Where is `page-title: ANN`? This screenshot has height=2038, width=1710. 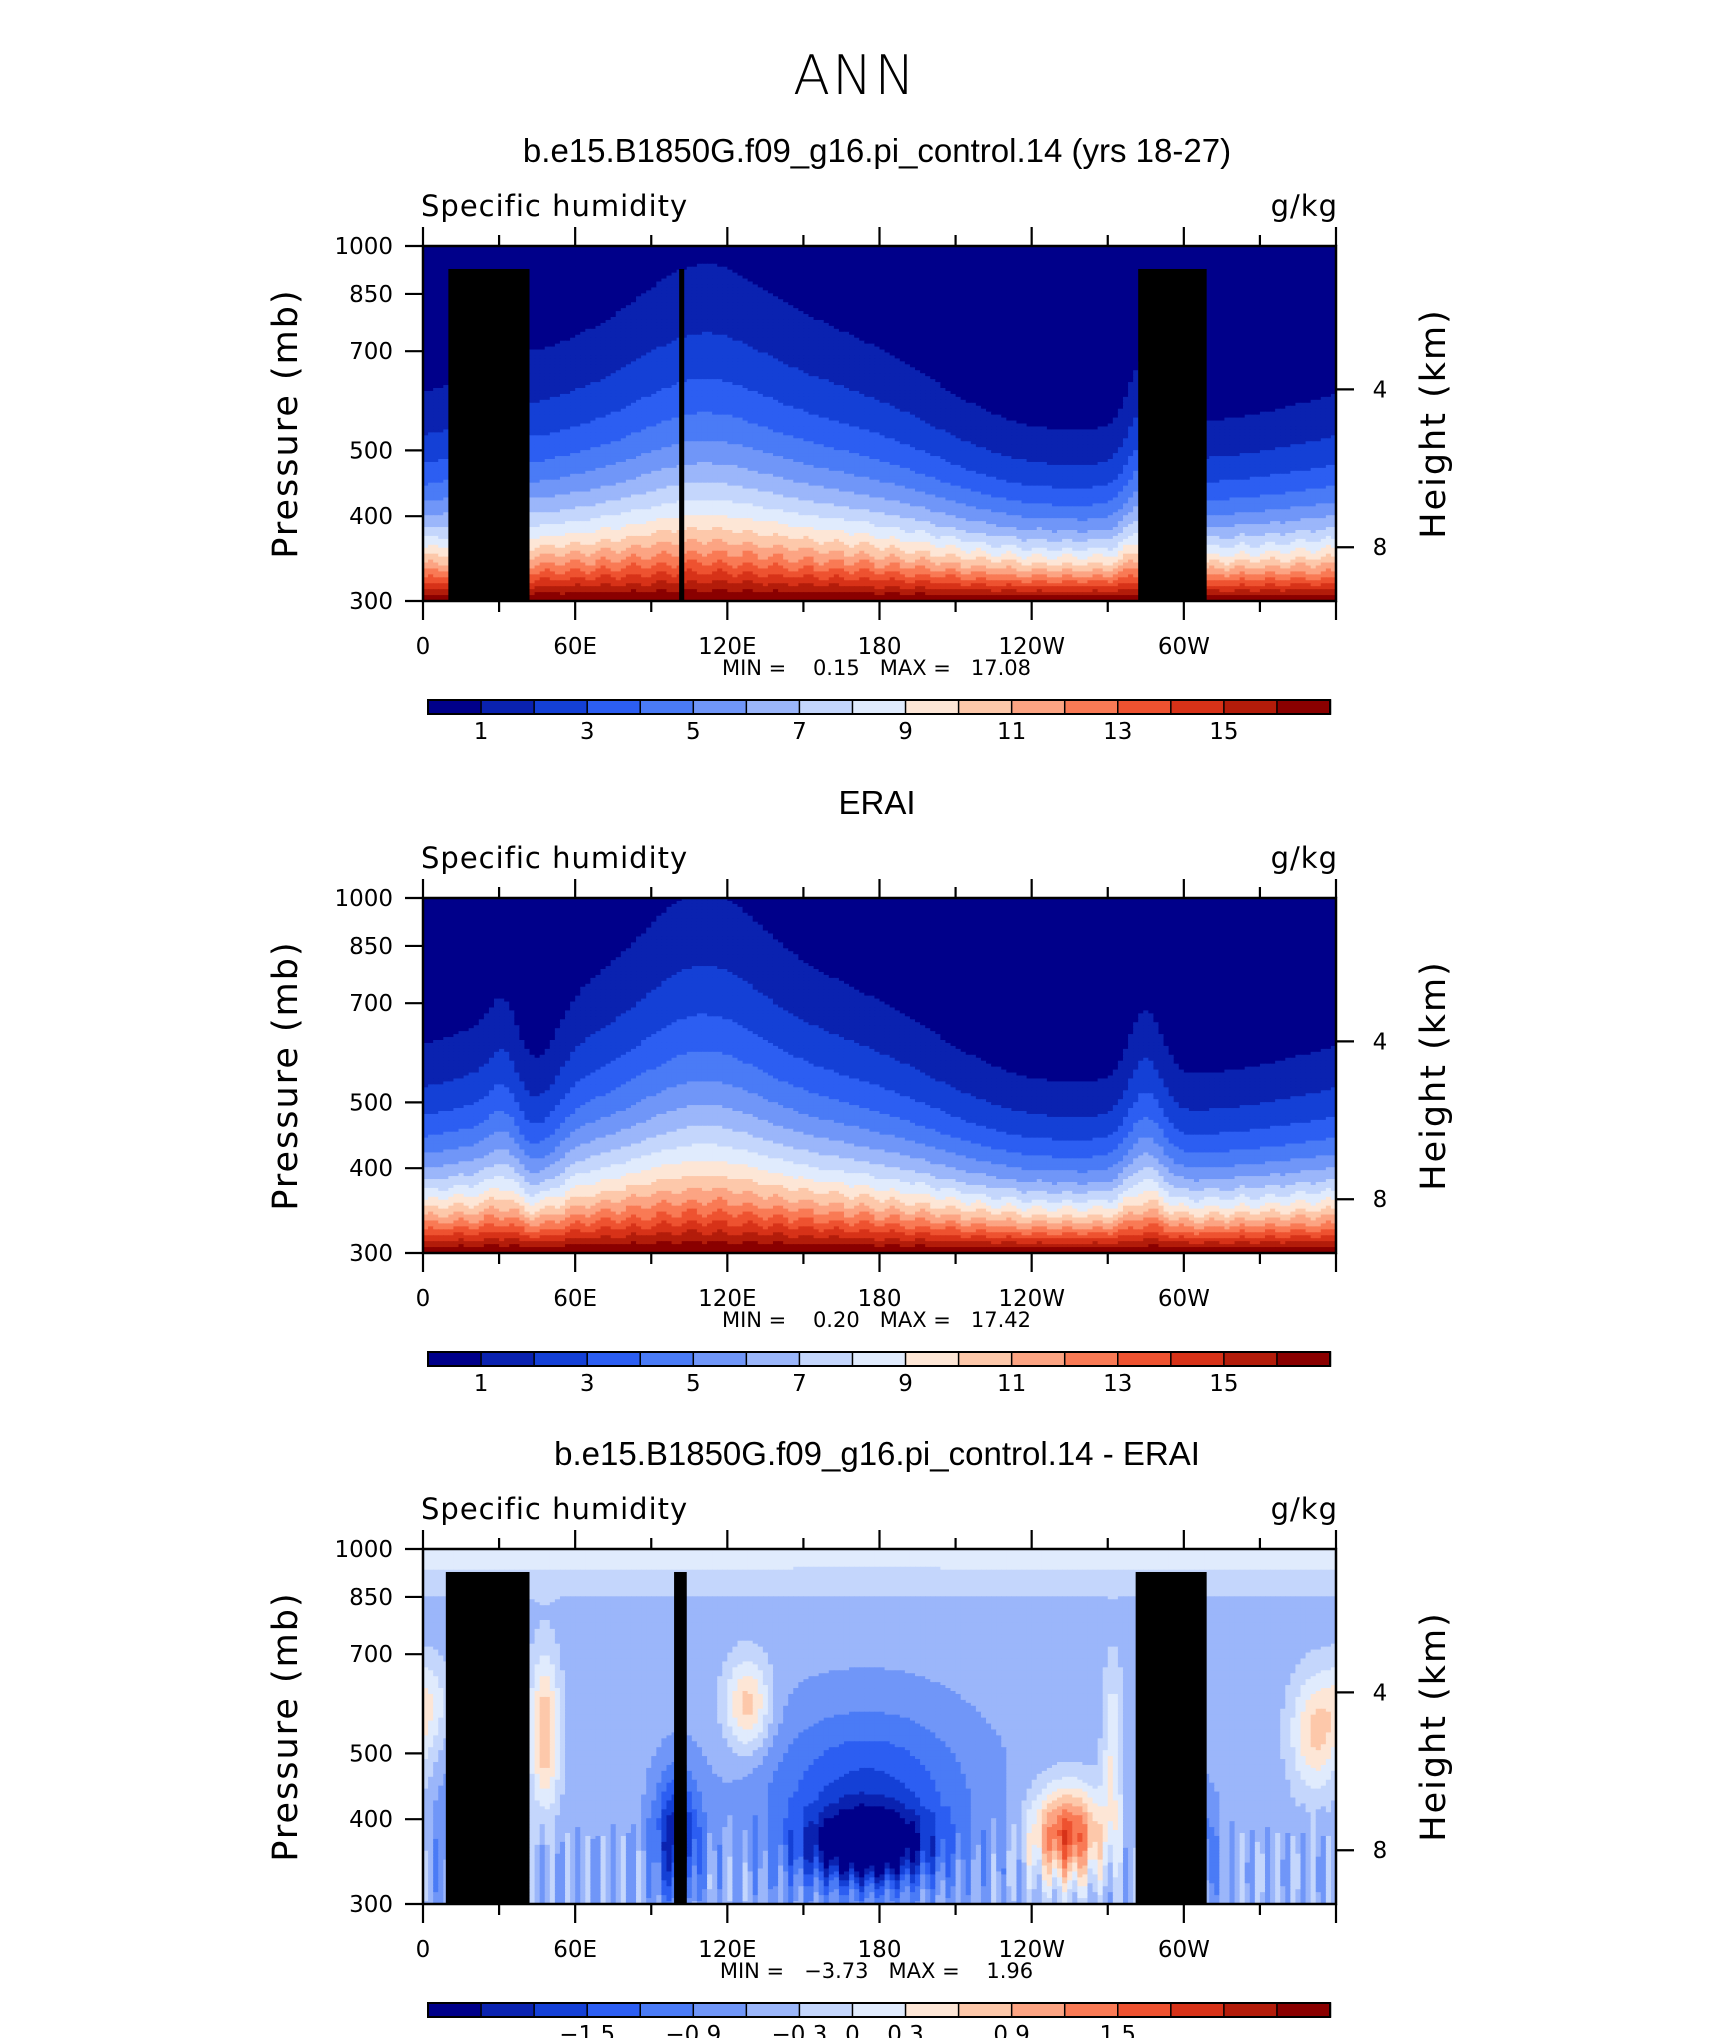 page-title: ANN is located at coordinates (855, 75).